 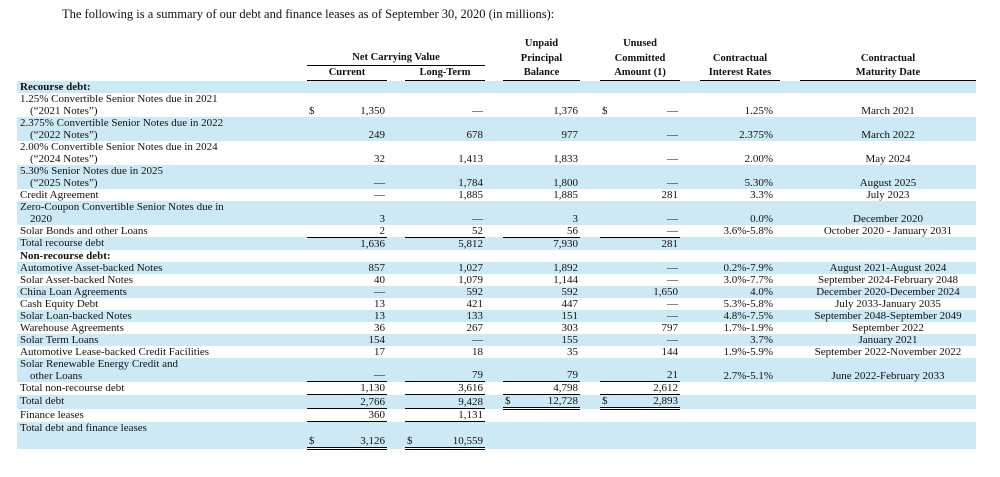 I want to click on interest-rate-value: 3.3%, so click(x=761, y=194).